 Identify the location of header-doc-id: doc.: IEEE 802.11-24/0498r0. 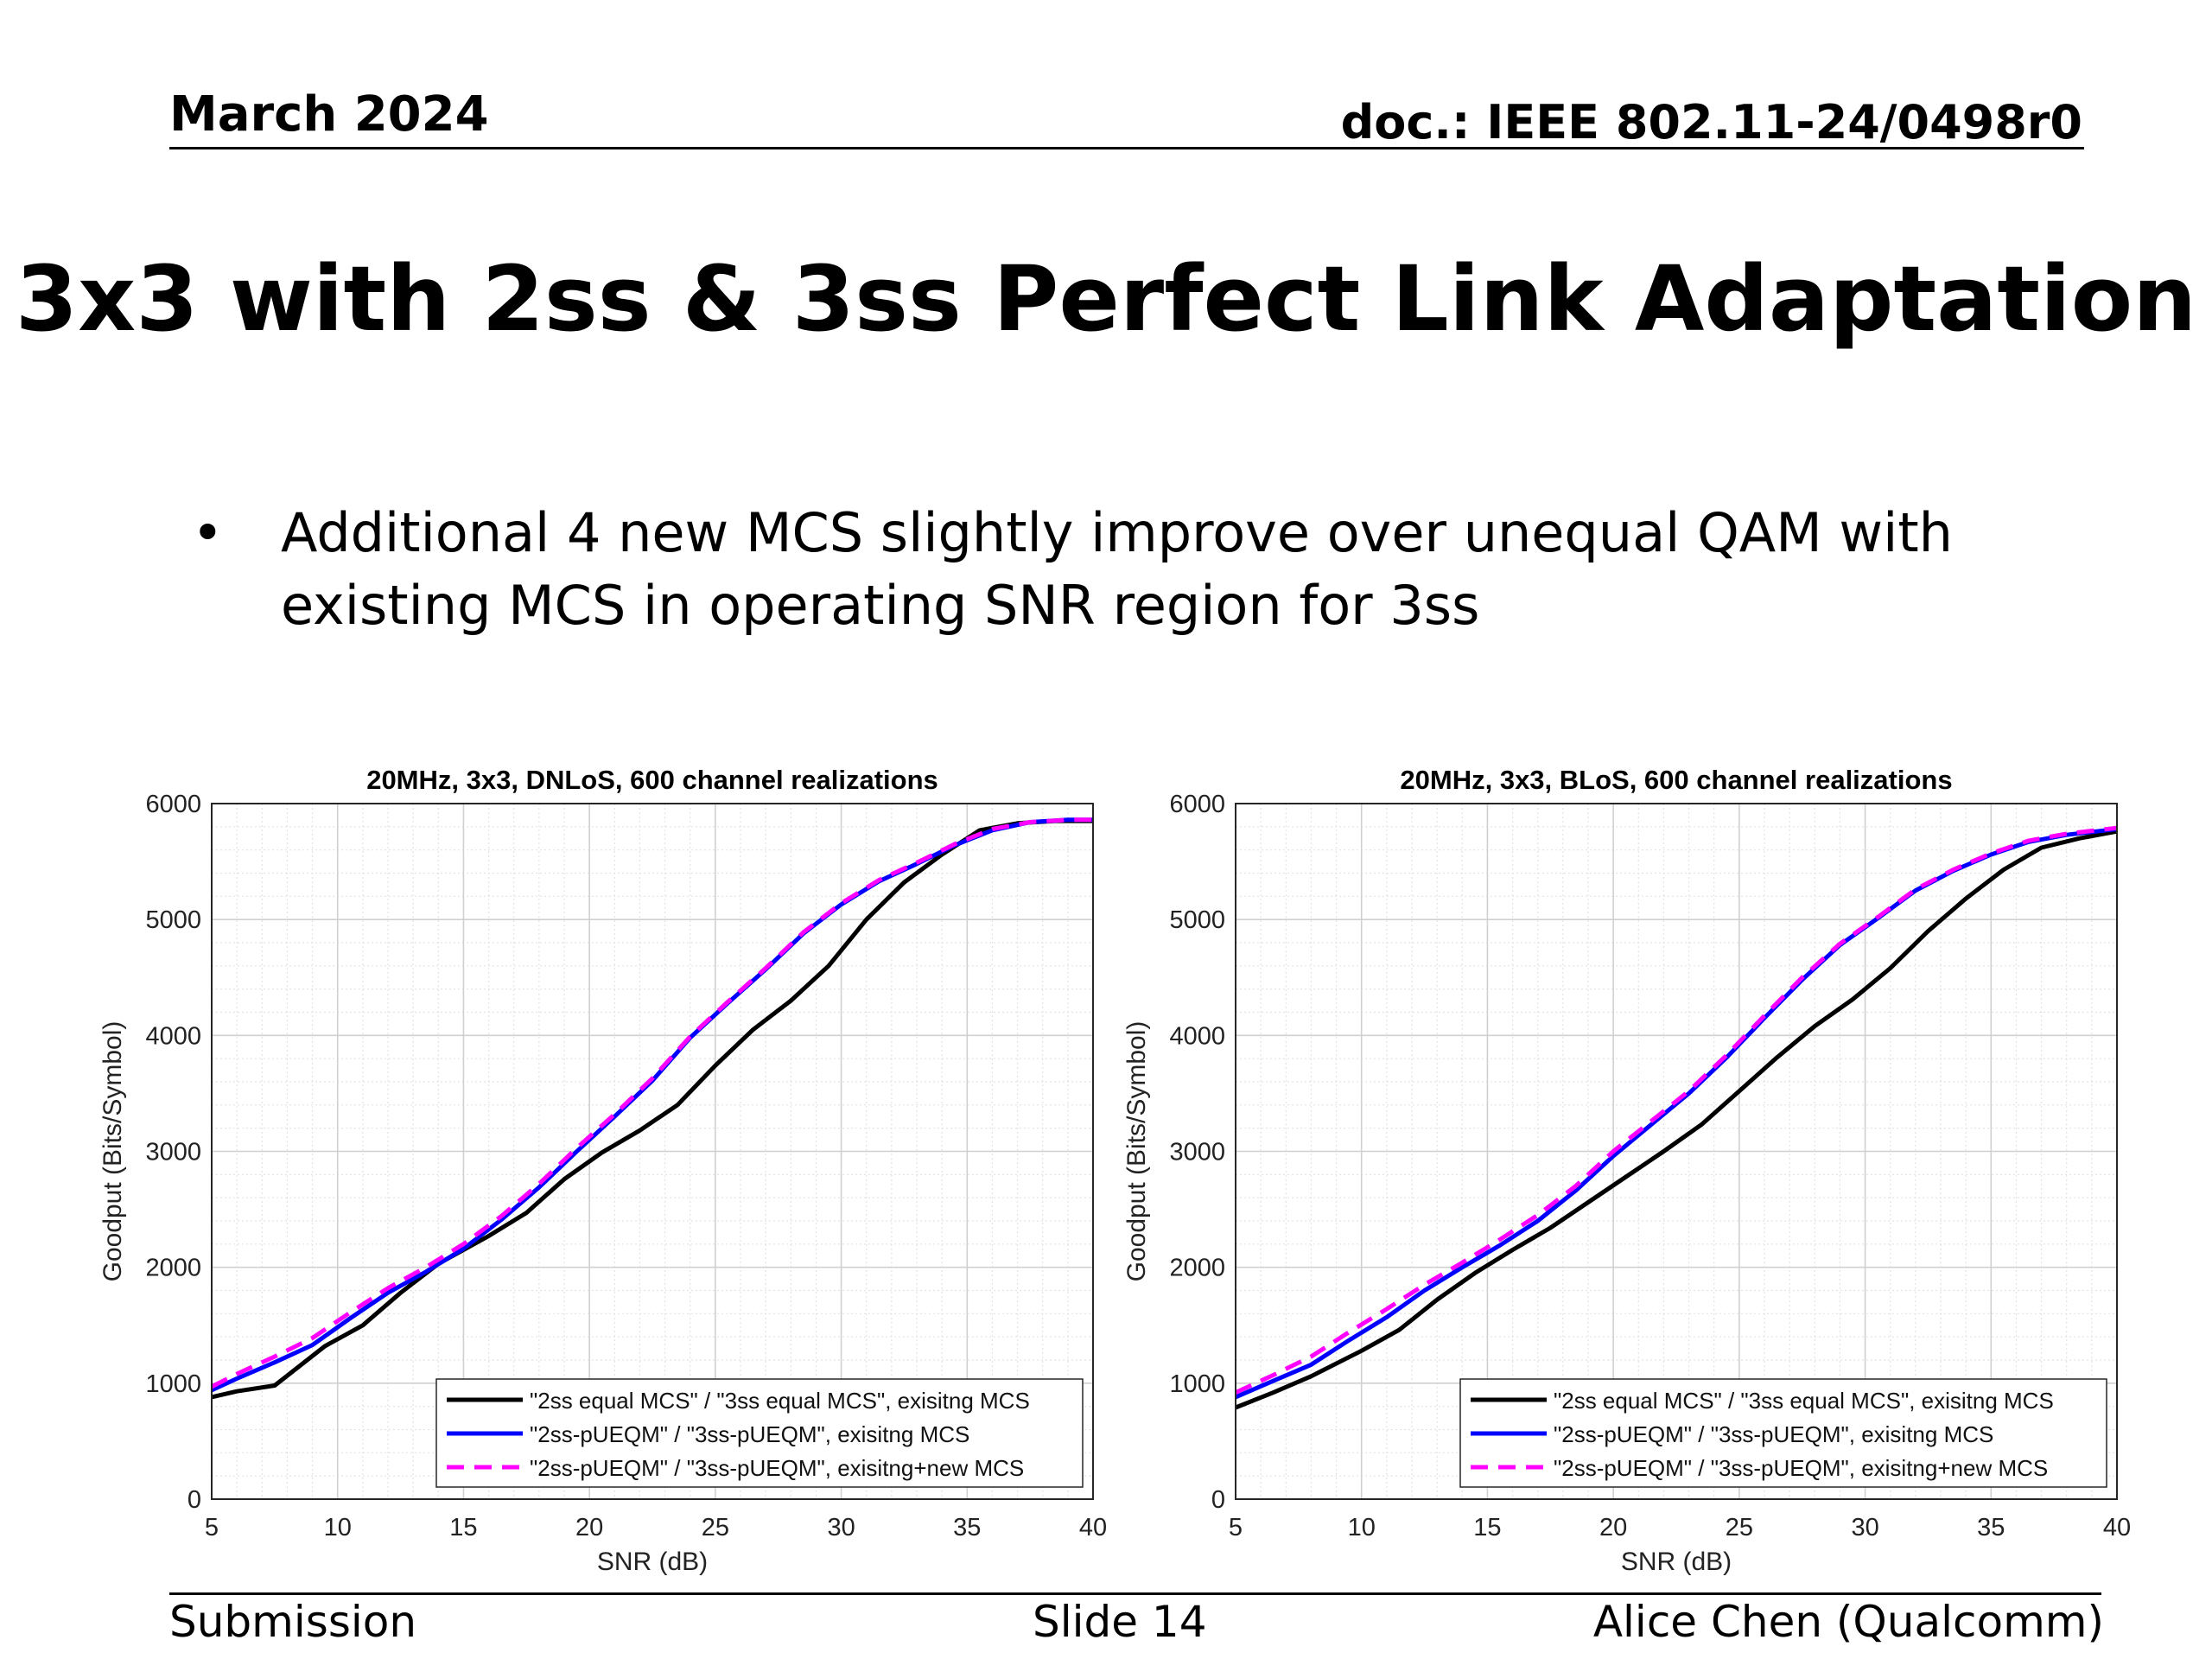
(1711, 122).